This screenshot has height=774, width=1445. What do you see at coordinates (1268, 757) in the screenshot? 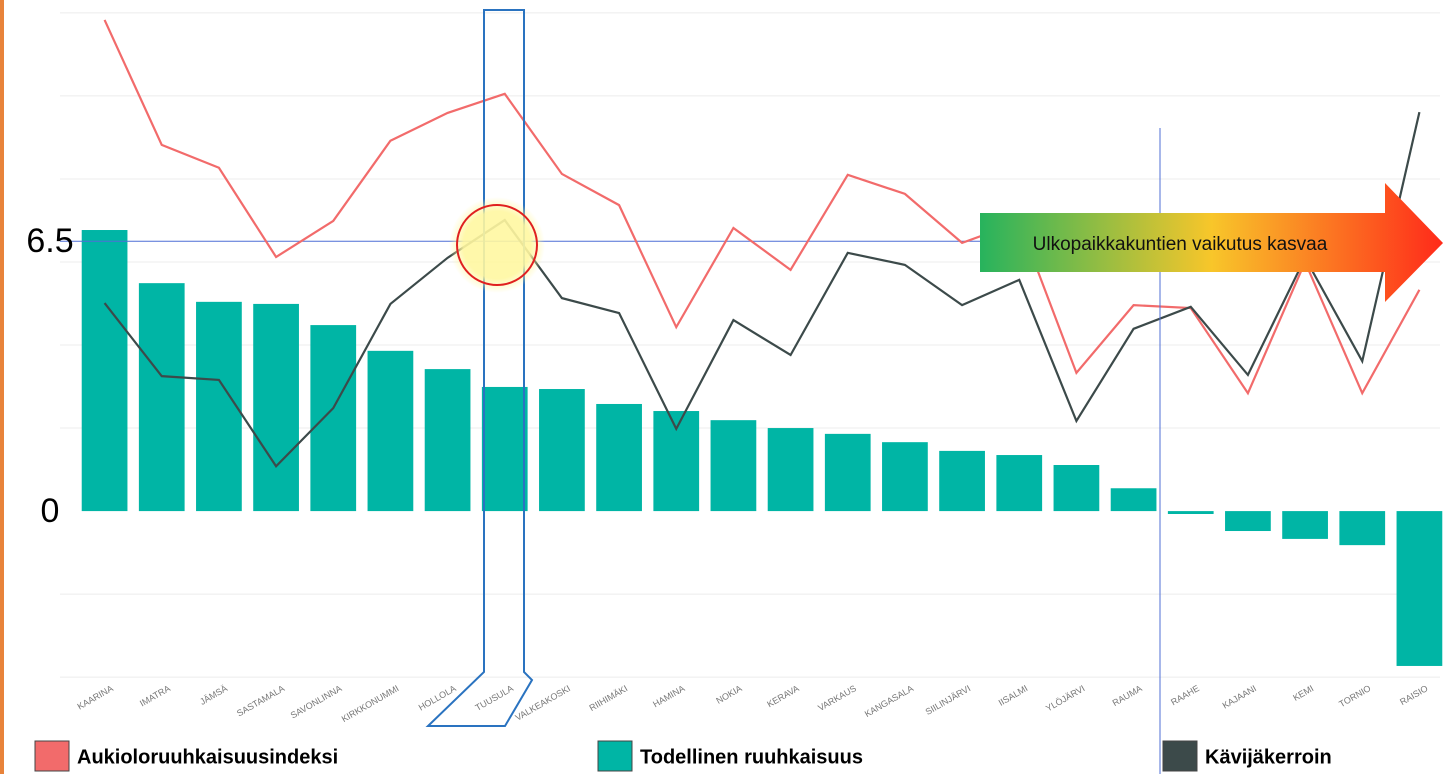
I see `legend-label: Kävijäkerroin` at bounding box center [1268, 757].